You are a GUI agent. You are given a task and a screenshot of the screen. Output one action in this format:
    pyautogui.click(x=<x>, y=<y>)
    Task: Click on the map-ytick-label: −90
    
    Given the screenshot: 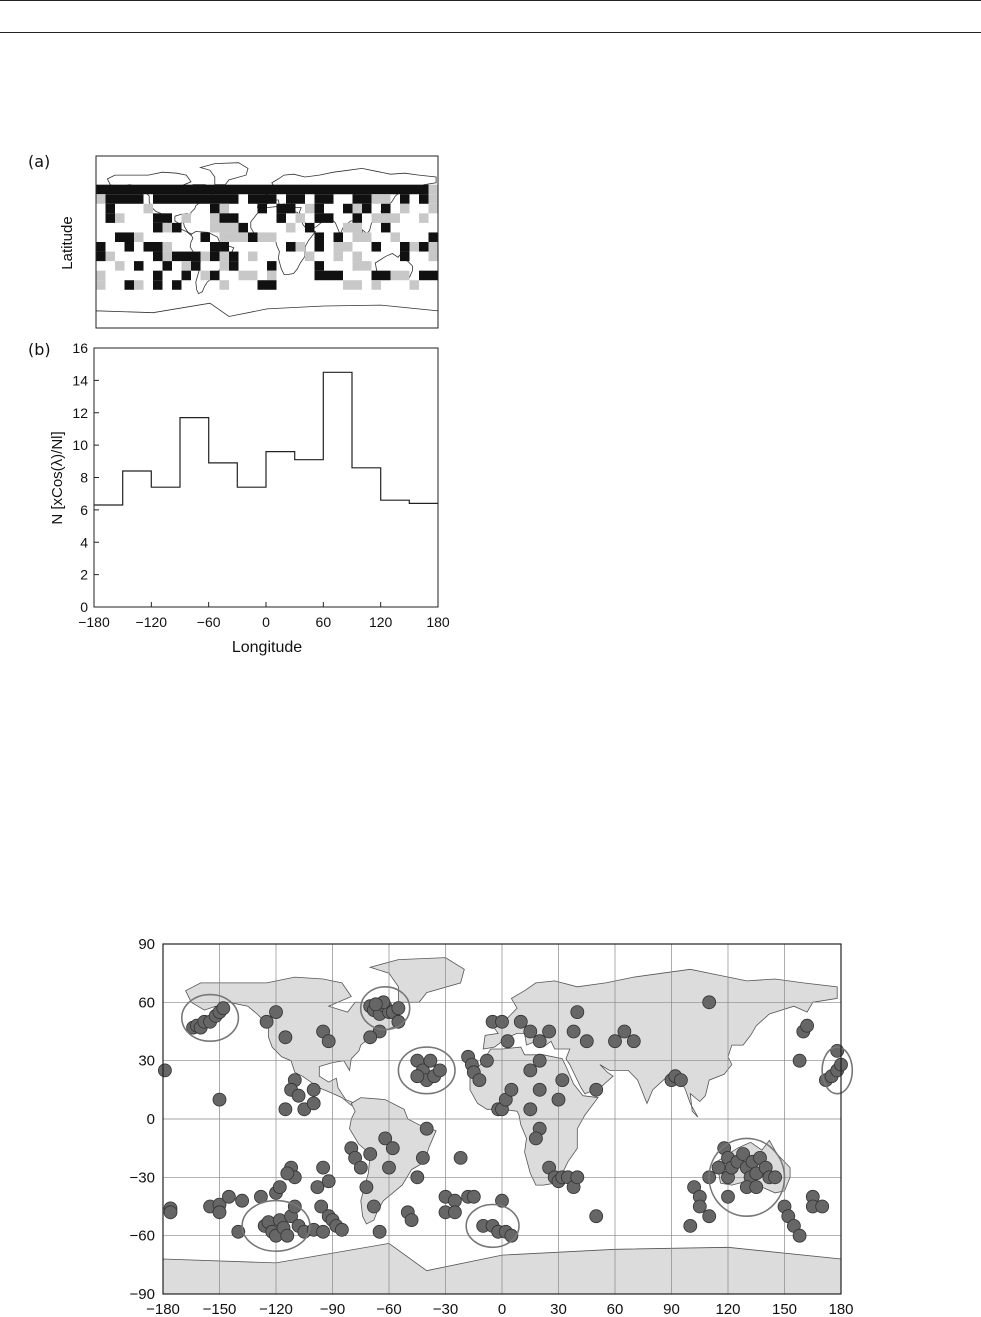 What is the action you would take?
    pyautogui.click(x=142, y=1294)
    